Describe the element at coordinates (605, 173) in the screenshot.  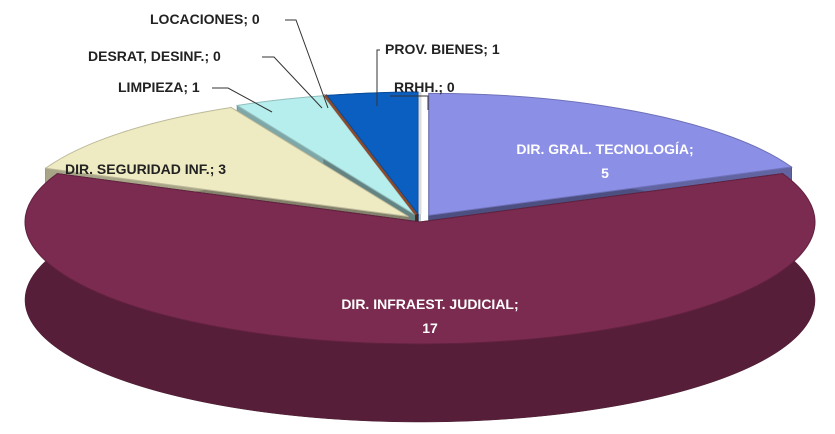
I see `label-value: 5` at that location.